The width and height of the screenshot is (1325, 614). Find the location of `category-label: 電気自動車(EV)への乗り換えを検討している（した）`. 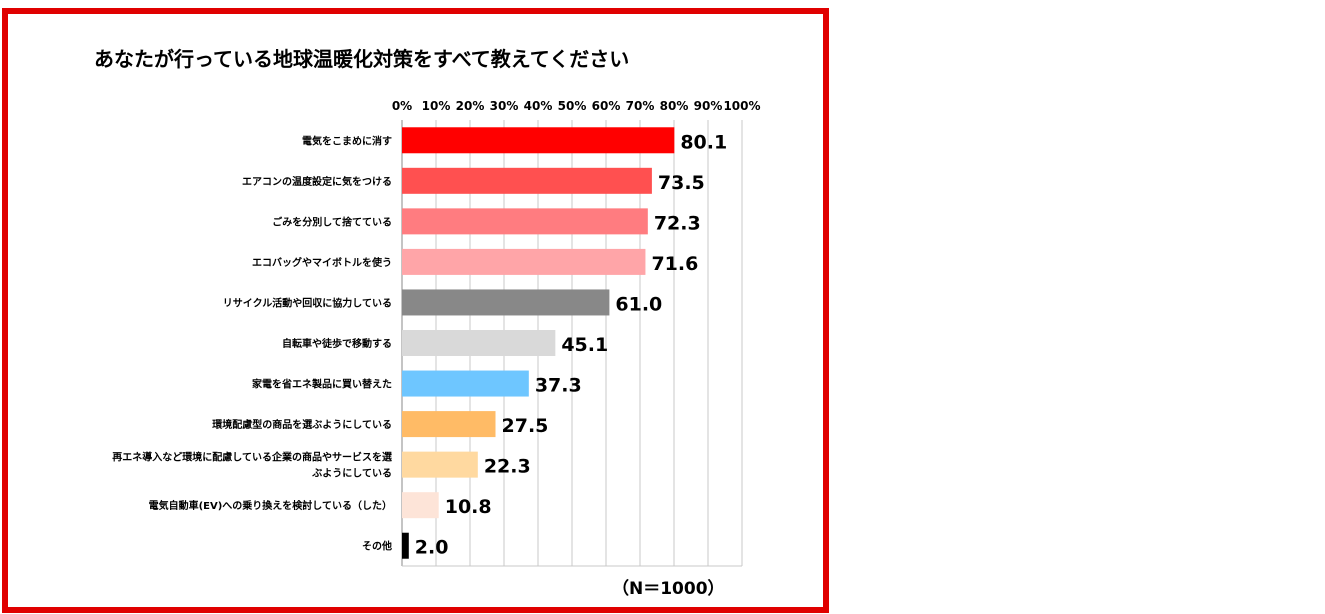

category-label: 電気自動車(EV)への乗り換えを検討している（した） is located at coordinates (270, 505).